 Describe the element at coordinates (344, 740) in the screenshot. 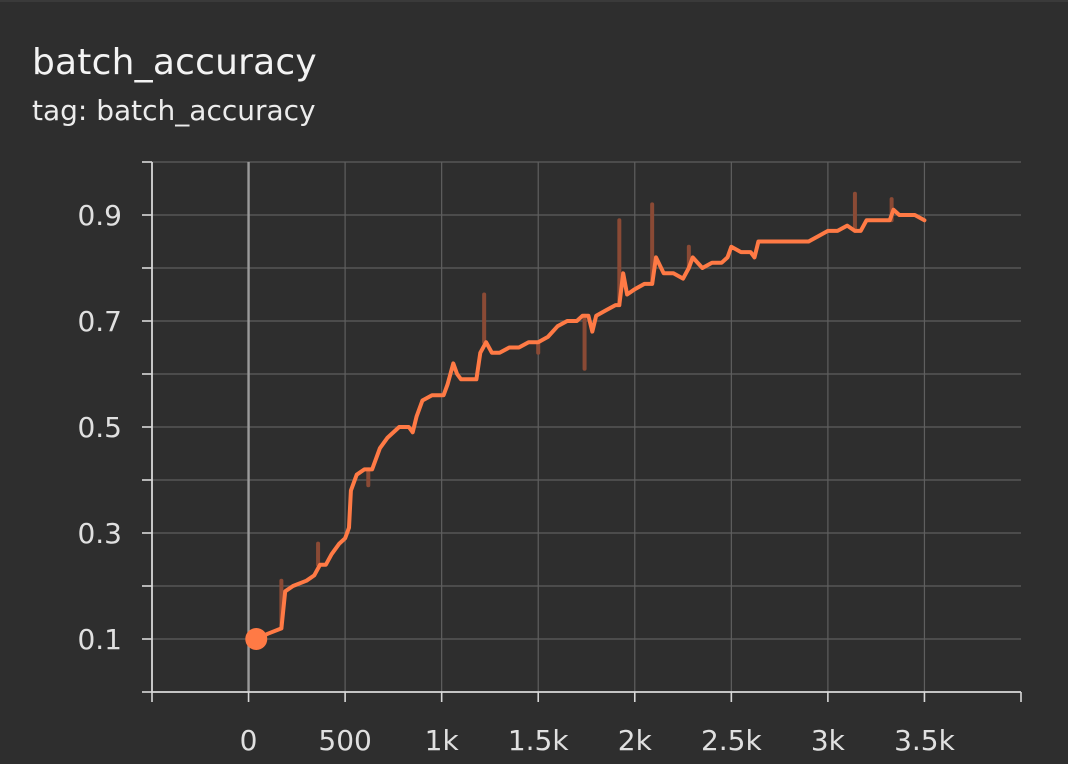

I see `x-tick-label: 500` at that location.